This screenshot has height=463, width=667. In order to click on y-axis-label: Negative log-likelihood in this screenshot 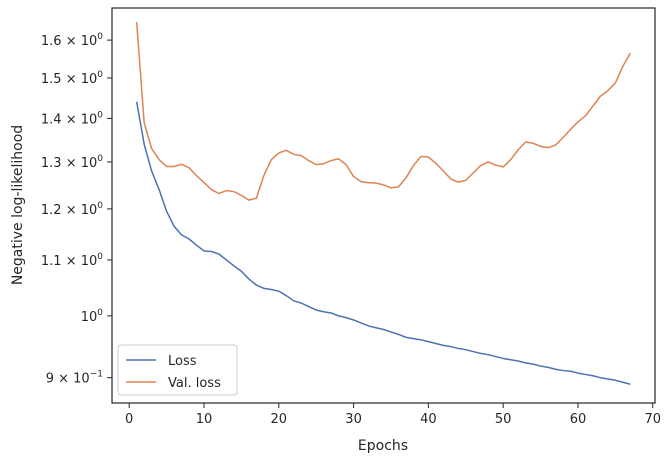, I will do `click(18, 205)`.